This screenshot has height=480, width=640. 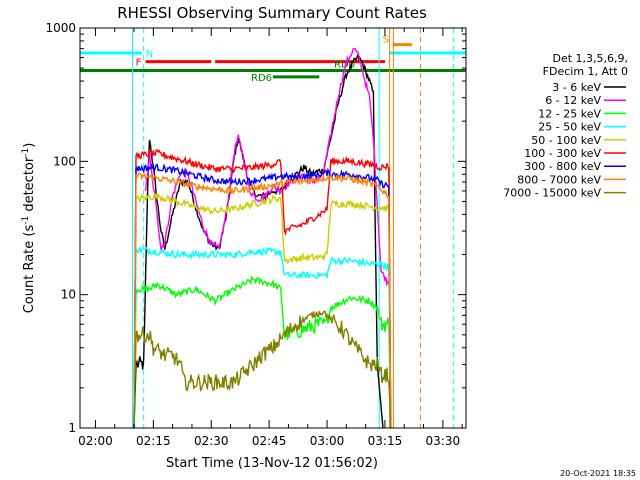 What do you see at coordinates (559, 179) in the screenshot?
I see `legend-label-7: 800 - 7000 keV` at bounding box center [559, 179].